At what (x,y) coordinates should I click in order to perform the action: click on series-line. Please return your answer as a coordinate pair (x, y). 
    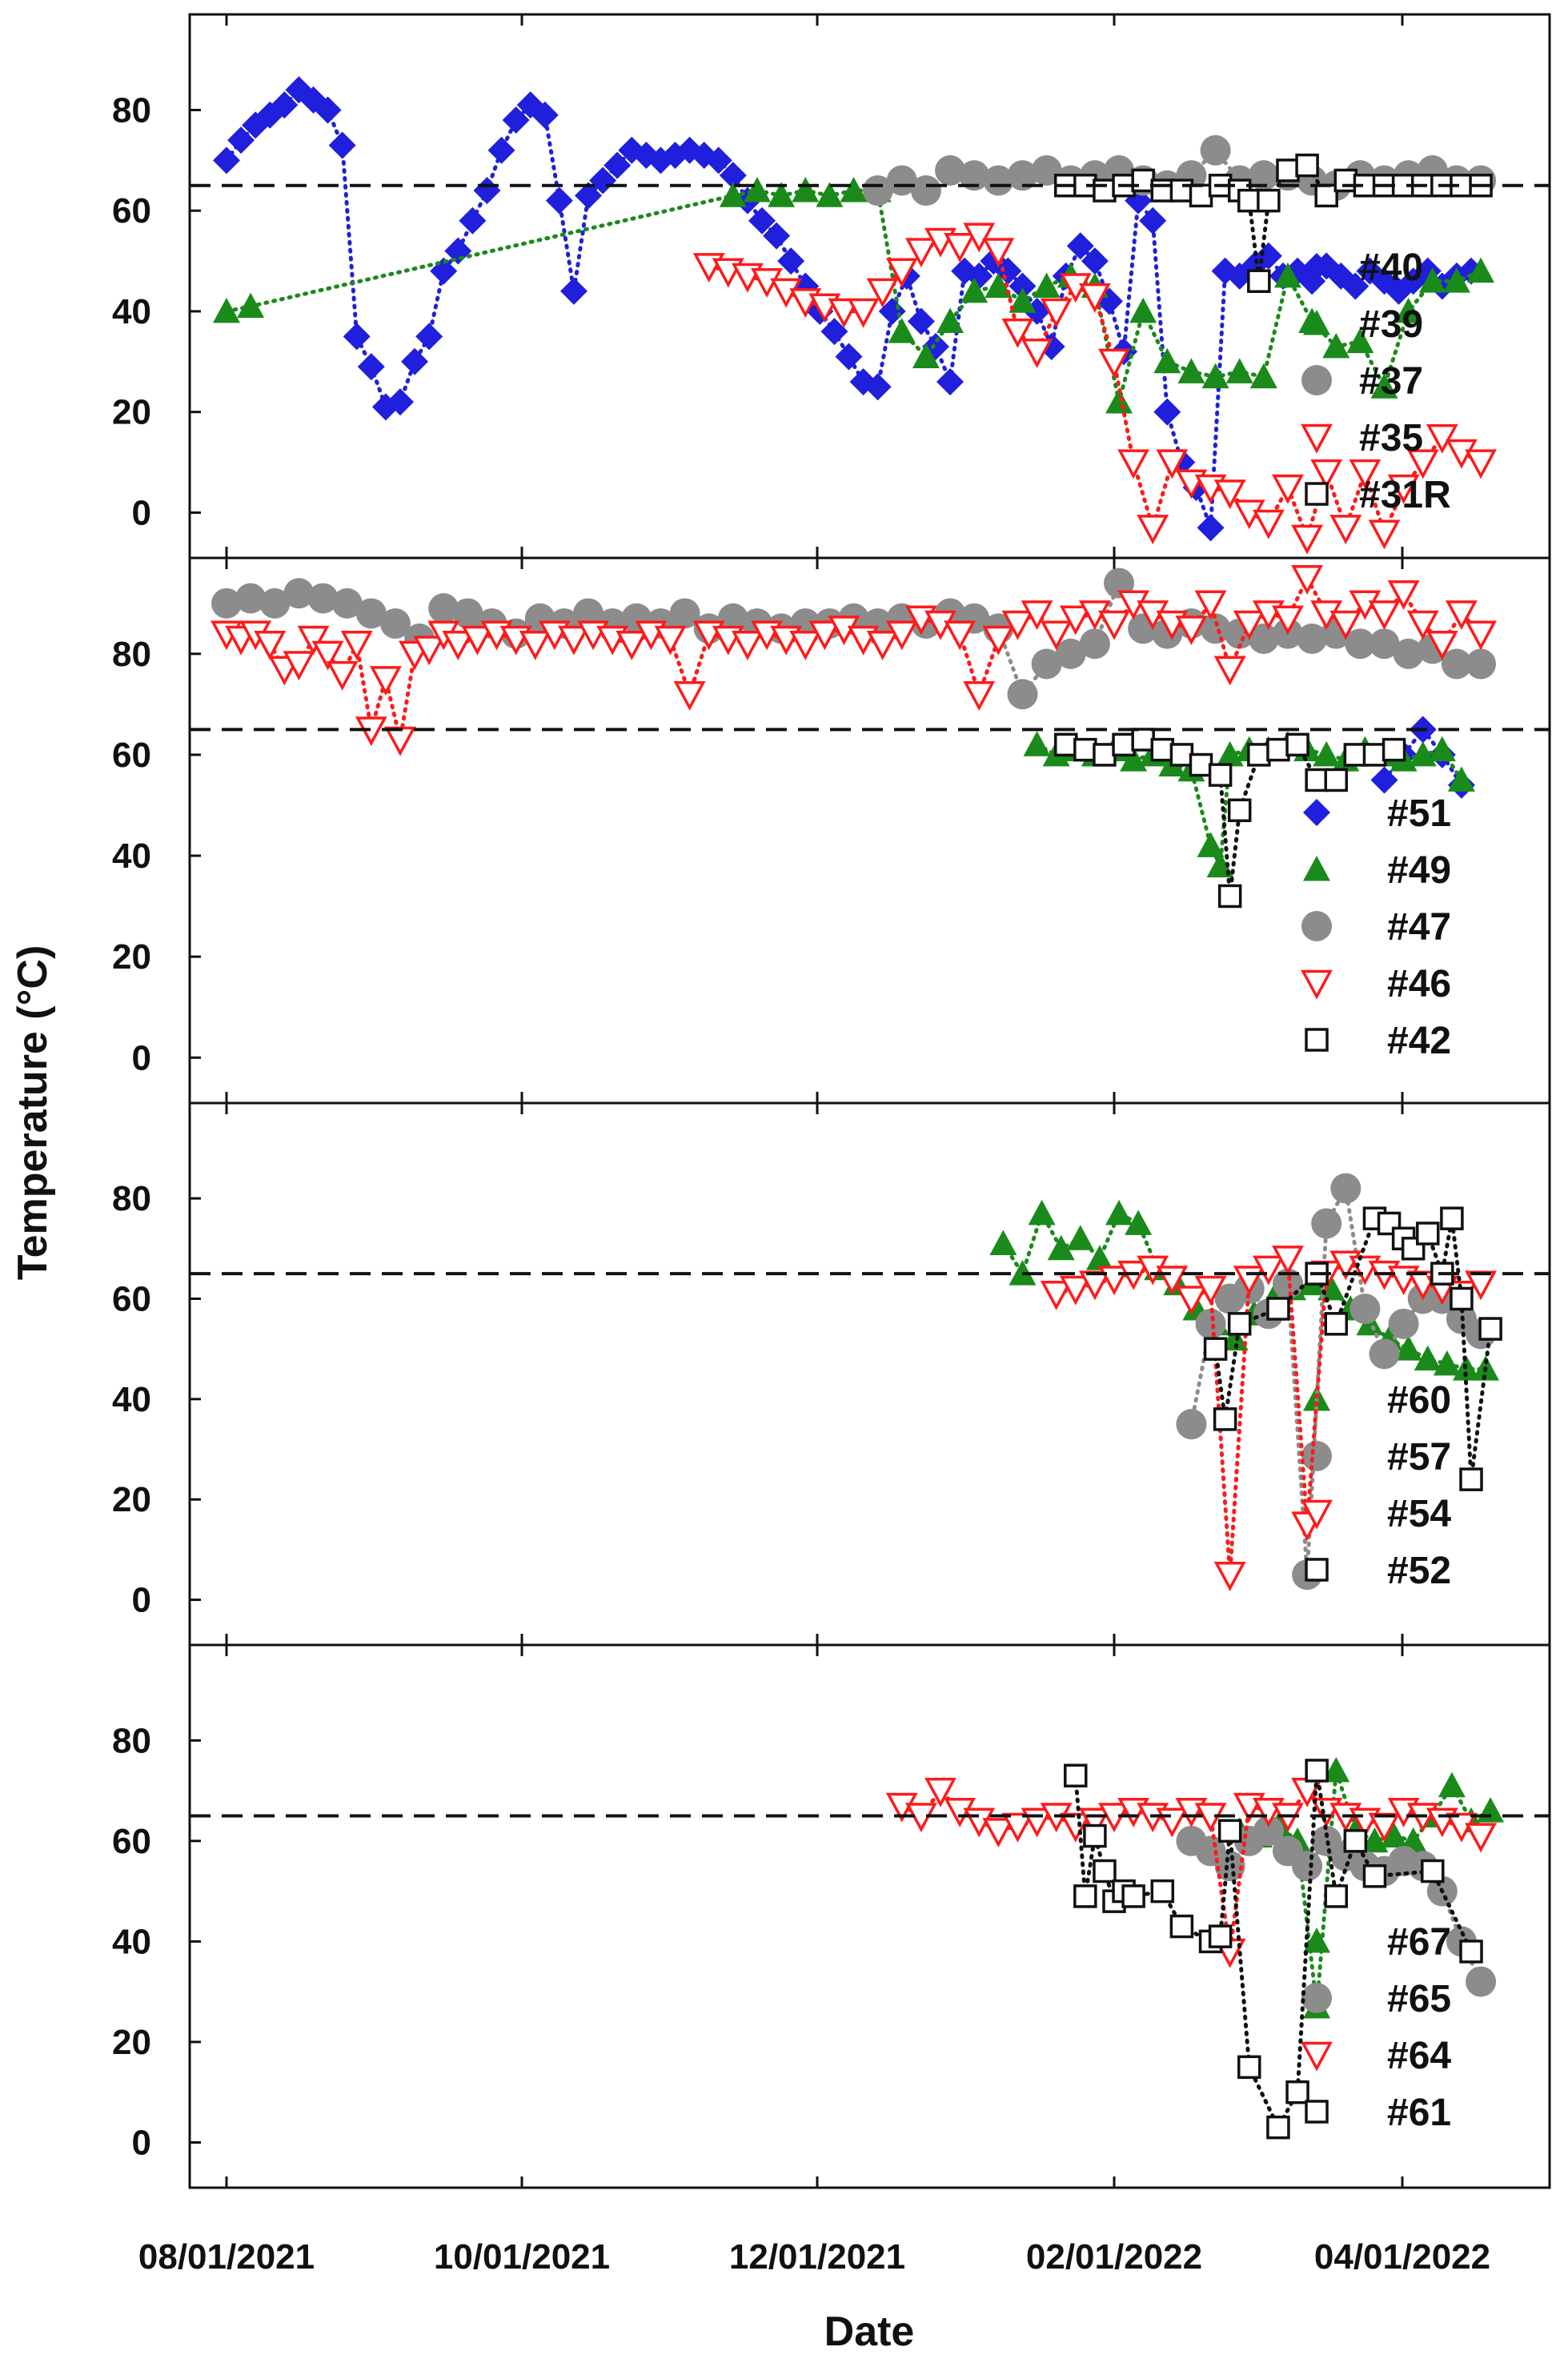
    Looking at the image, I should click on (849, 308).